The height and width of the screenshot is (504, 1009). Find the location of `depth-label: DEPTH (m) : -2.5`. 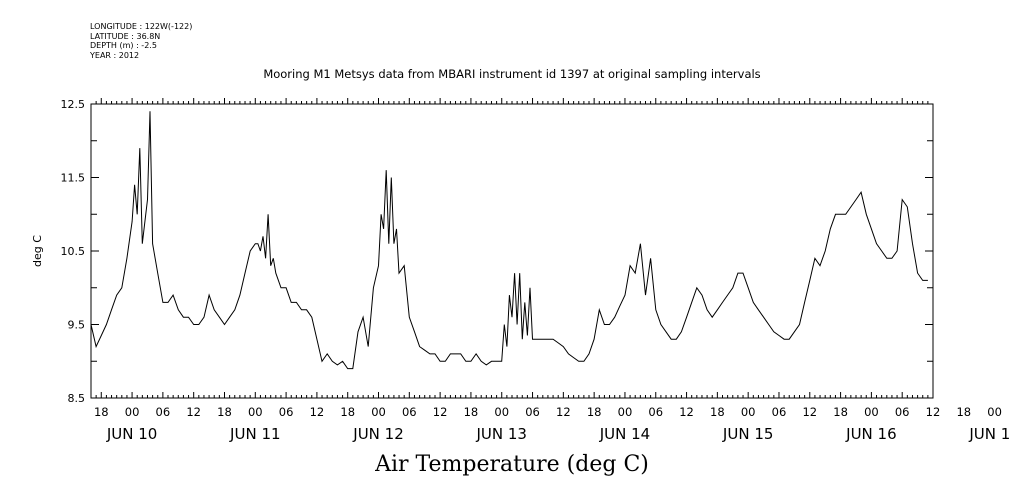

depth-label: DEPTH (m) : -2.5 is located at coordinates (123, 45).